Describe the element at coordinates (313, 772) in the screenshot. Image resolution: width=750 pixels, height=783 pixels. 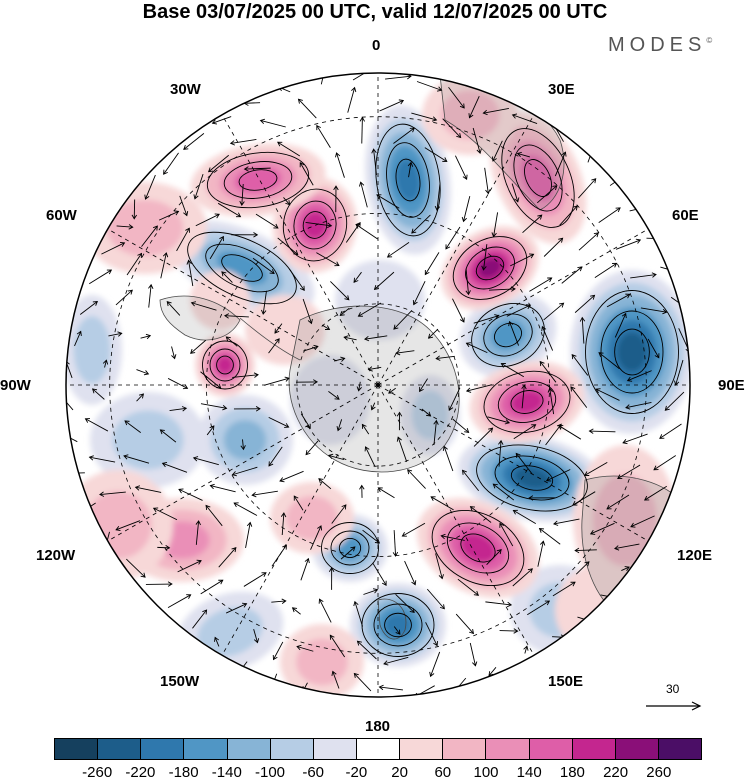
I see `colorbar-tick-label: -60` at that location.